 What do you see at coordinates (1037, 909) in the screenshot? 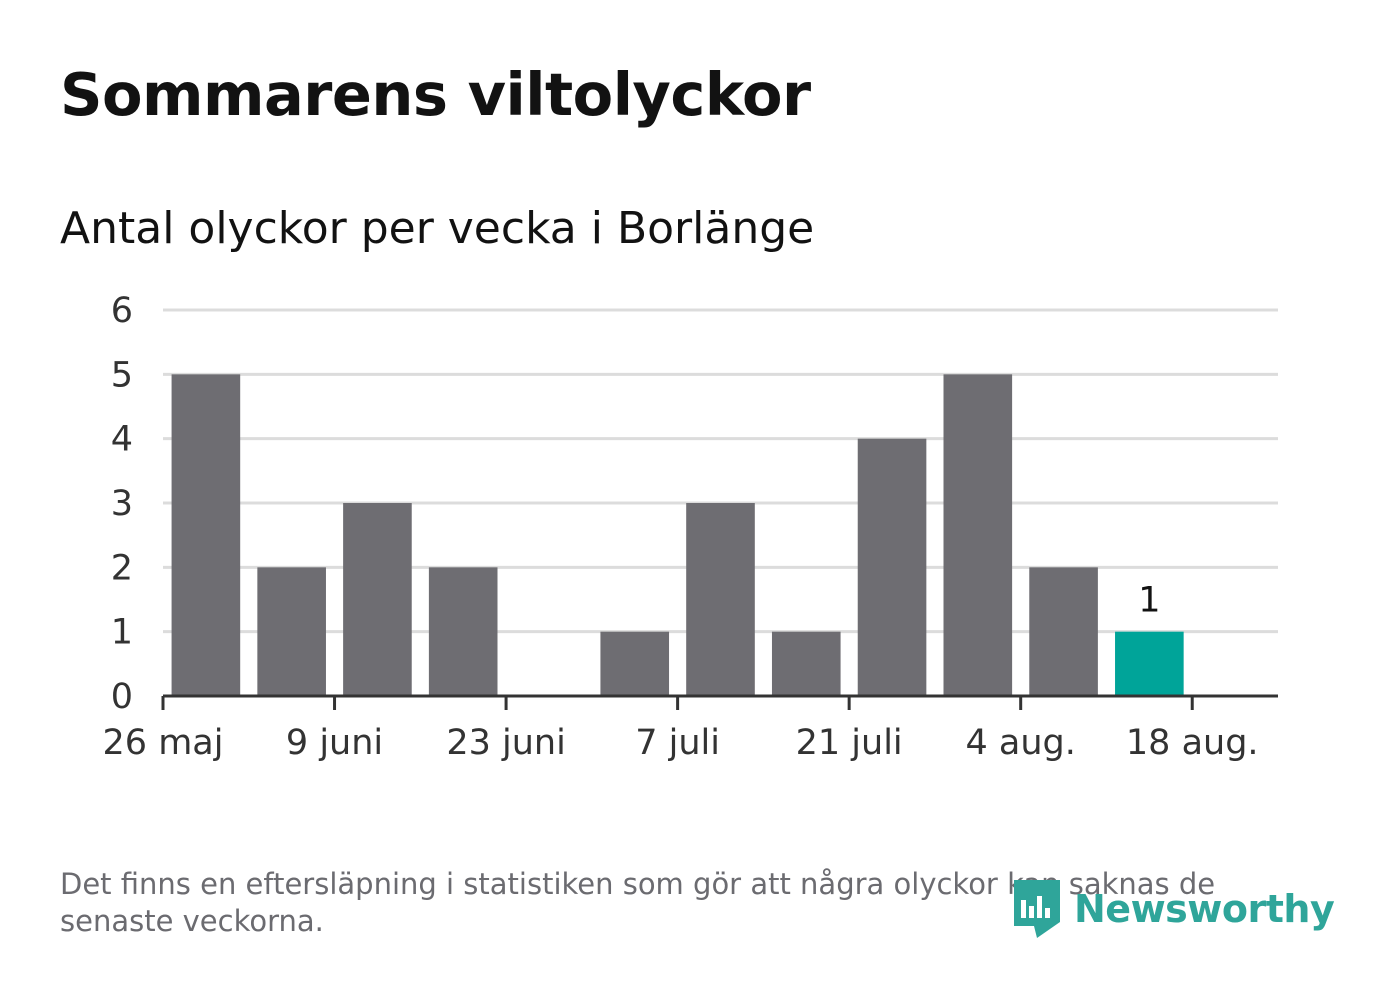
I see `newsworthy-logo-icon` at bounding box center [1037, 909].